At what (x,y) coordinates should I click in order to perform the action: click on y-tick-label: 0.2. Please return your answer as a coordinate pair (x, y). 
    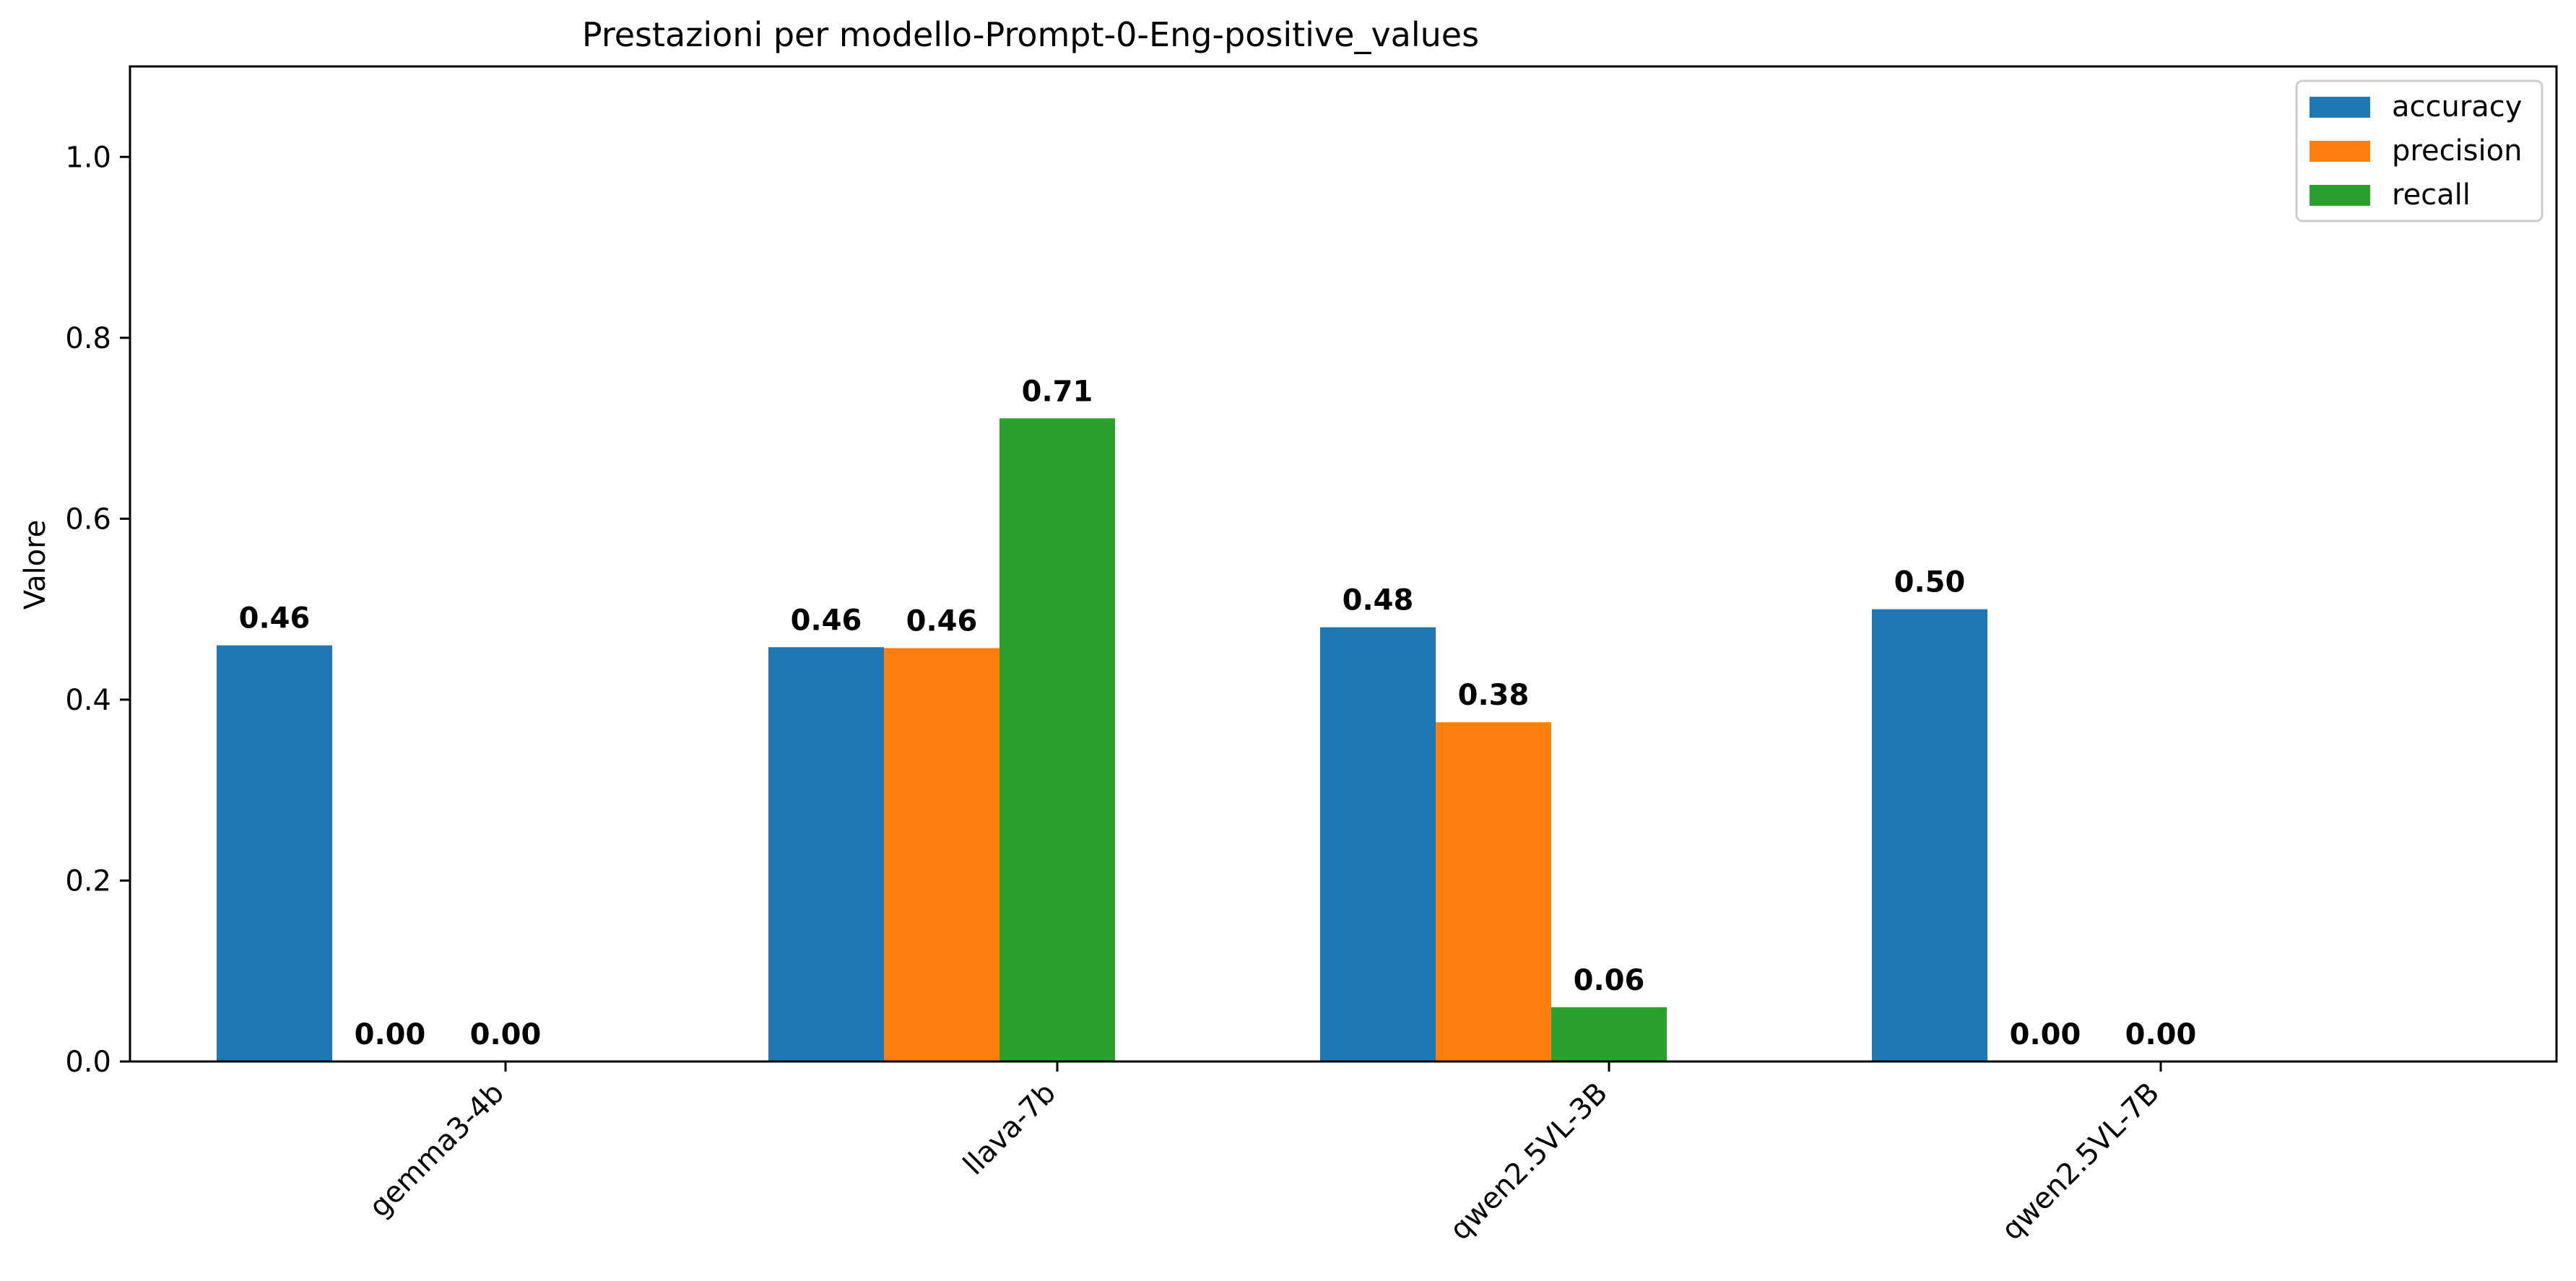
    Looking at the image, I should click on (88, 881).